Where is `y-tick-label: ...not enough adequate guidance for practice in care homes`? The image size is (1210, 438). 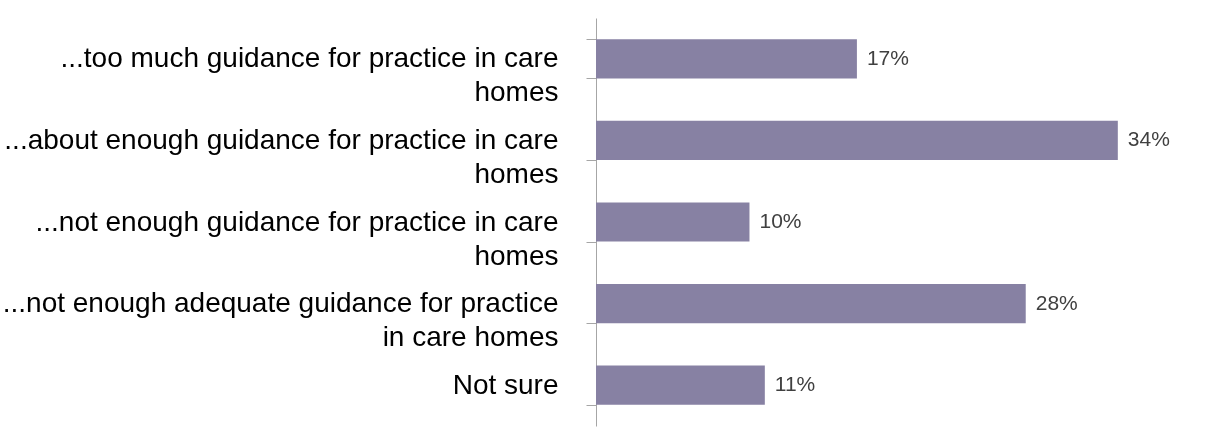
y-tick-label: ...not enough adequate guidance for practice in care homes is located at coordinates (280, 320).